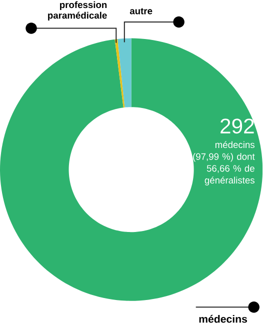 The width and height of the screenshot is (263, 324). I want to click on slice-label: autre, so click(141, 11).